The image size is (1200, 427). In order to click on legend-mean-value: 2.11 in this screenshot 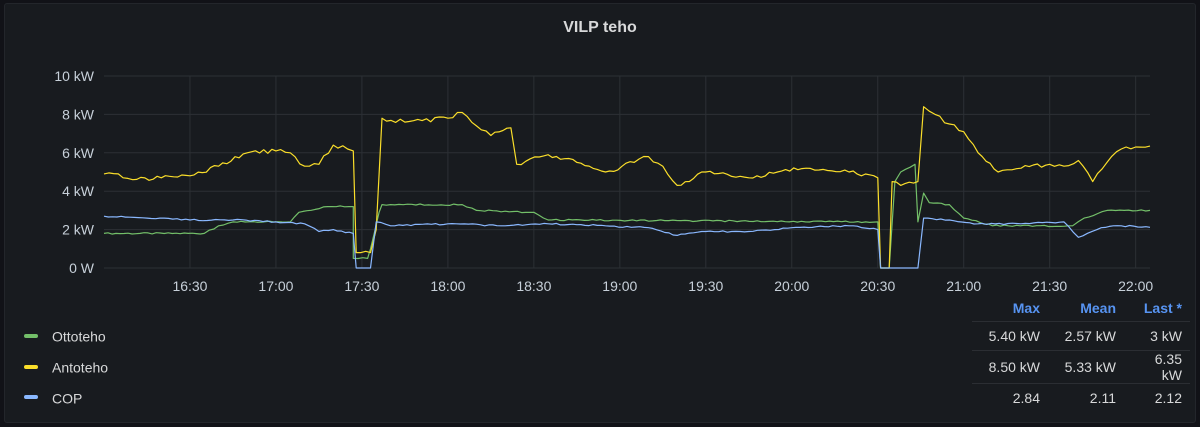, I will do `click(1086, 397)`.